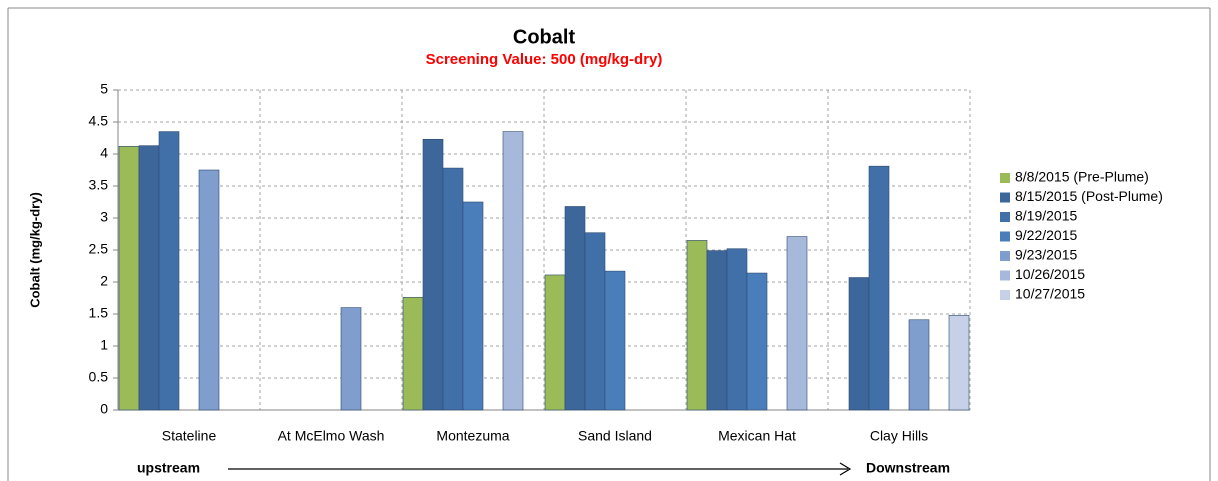 This screenshot has width=1218, height=481. I want to click on x-tick-label: Stateline, so click(189, 436).